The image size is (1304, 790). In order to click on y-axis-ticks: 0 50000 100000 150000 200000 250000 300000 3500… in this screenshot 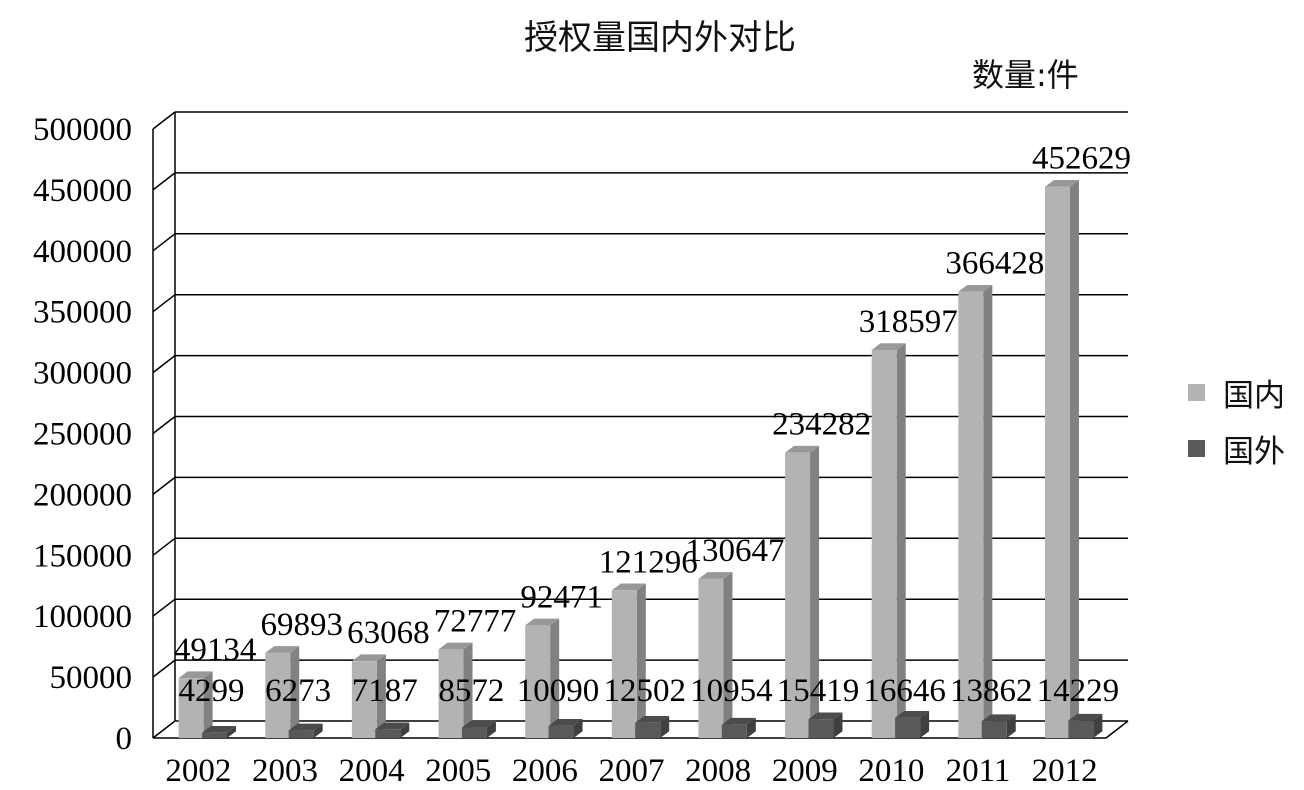, I will do `click(82, 434)`.